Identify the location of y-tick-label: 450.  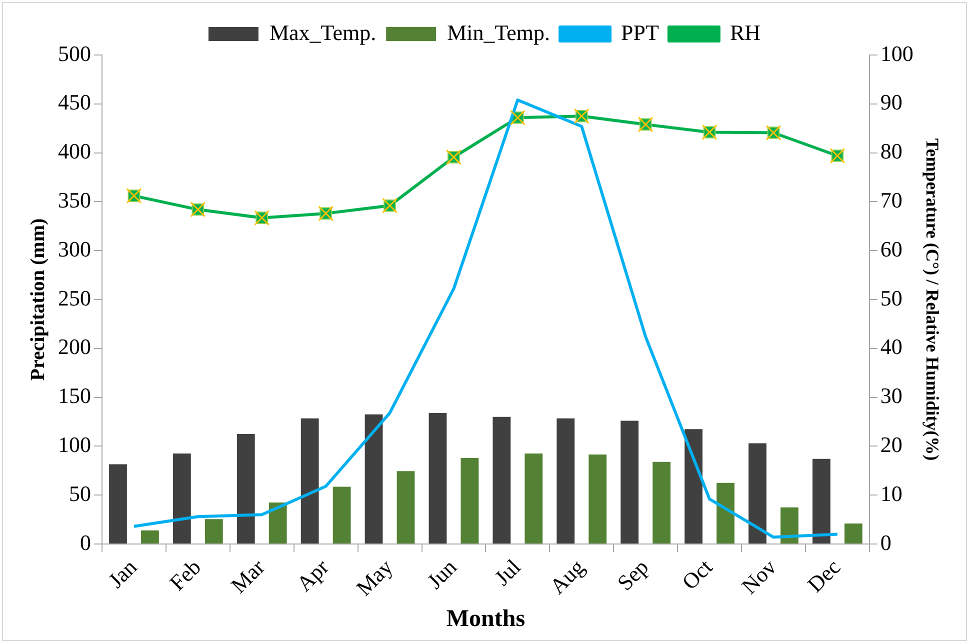
(74, 102).